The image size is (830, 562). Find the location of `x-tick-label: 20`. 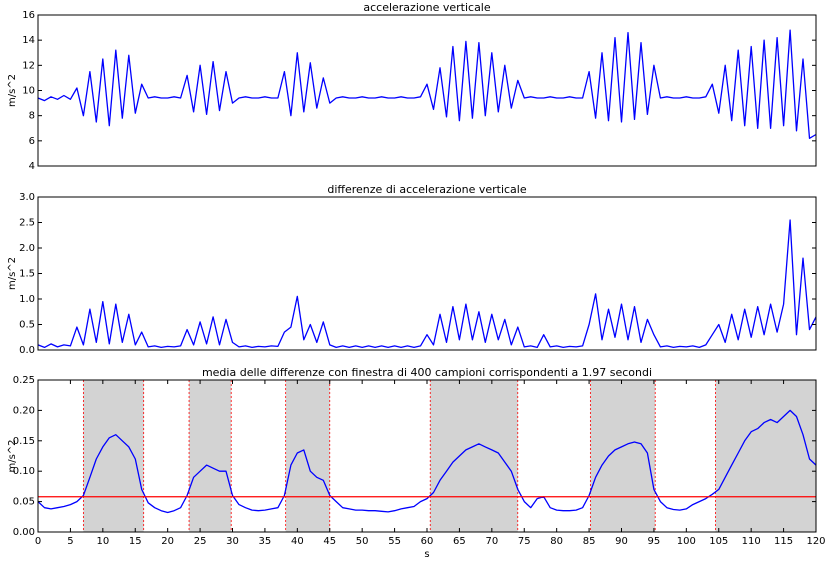

x-tick-label: 20 is located at coordinates (167, 541).